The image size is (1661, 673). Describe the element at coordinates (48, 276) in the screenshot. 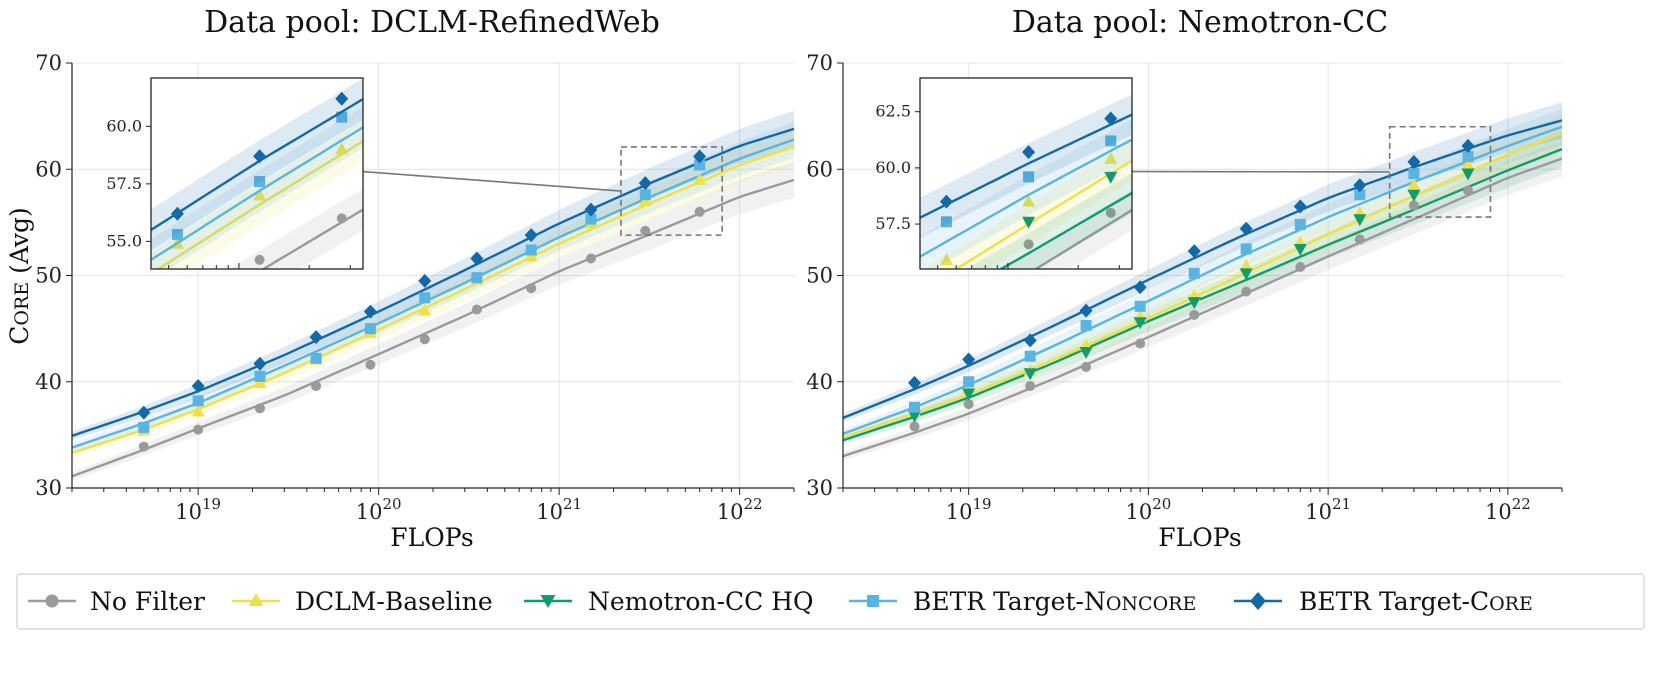

I see `y-tick-label: 50` at that location.